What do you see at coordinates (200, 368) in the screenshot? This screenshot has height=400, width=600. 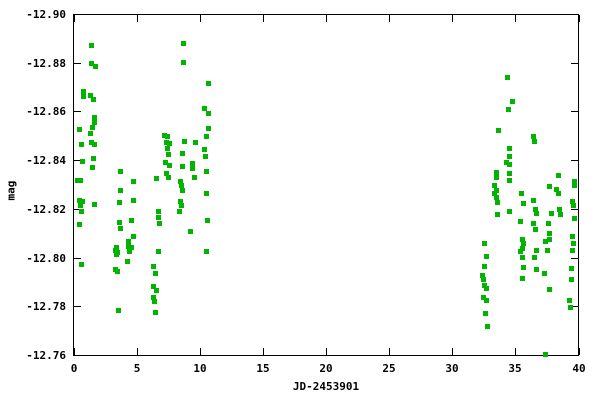 I see `x-tick-label: 10` at bounding box center [200, 368].